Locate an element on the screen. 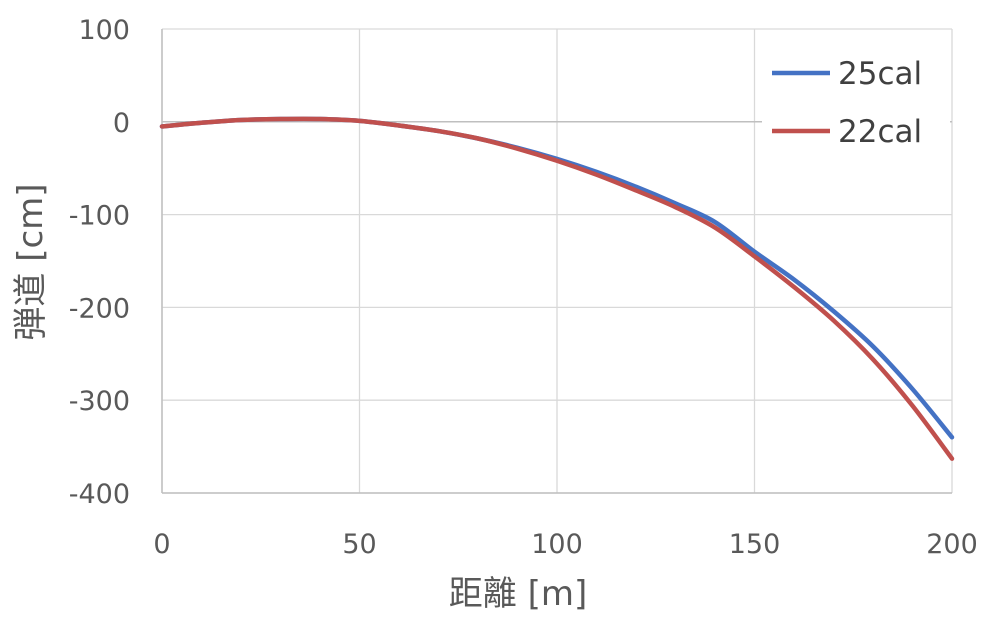  y-tick-label: 100 is located at coordinates (104, 30).